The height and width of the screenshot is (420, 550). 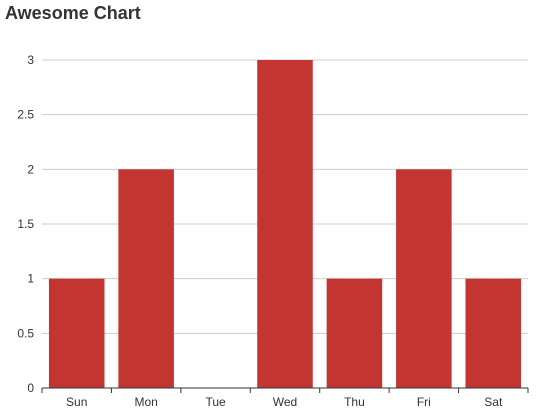 I want to click on y-tick-label: 2, so click(x=30, y=169).